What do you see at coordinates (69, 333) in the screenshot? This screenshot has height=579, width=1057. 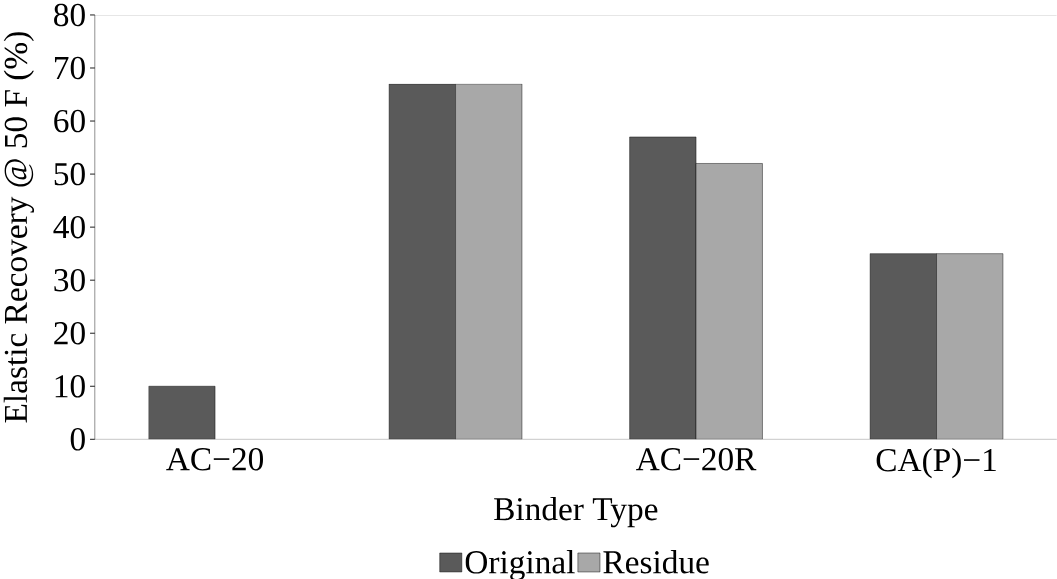 I see `y-tick-label: 20` at bounding box center [69, 333].